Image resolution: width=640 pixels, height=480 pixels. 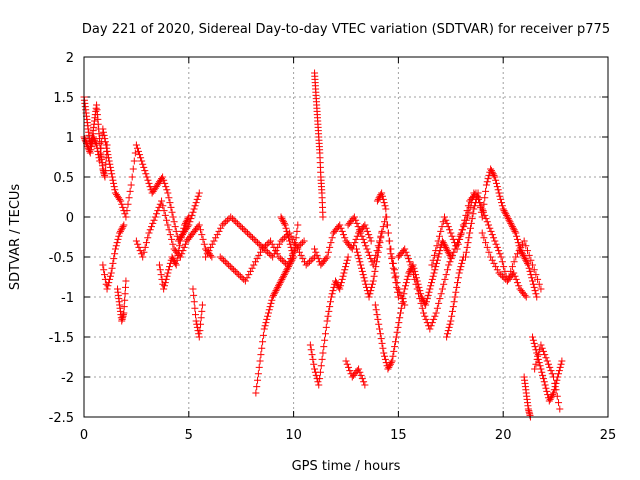 What do you see at coordinates (63, 98) in the screenshot?
I see `y-tick-label: 1.5` at bounding box center [63, 98].